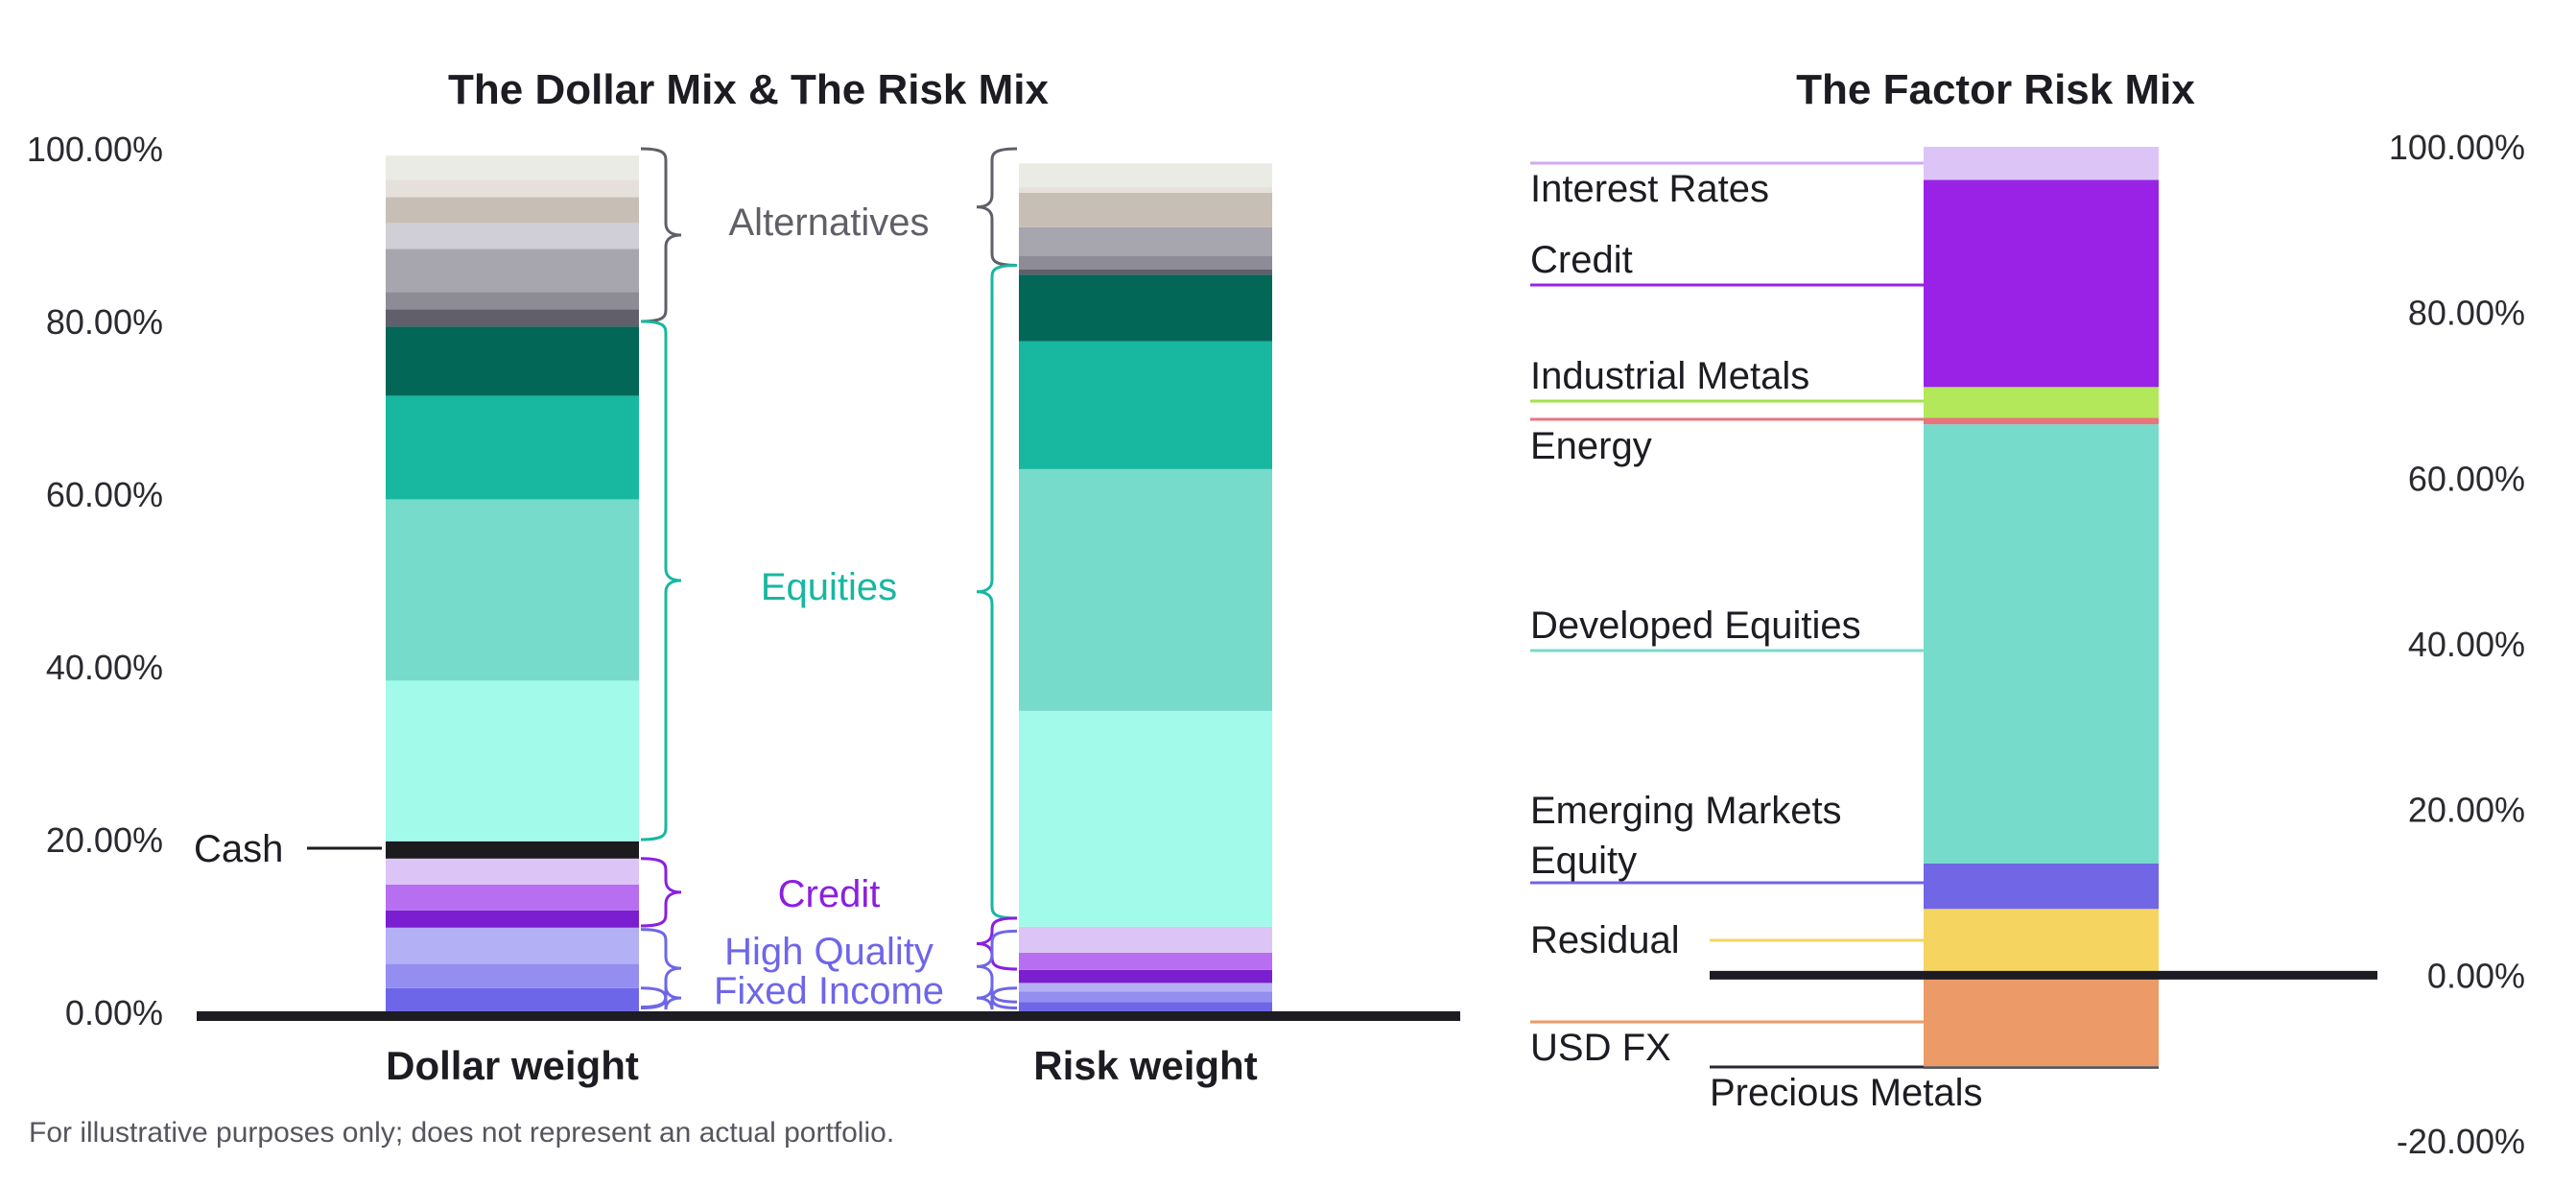 This screenshot has width=2576, height=1185. What do you see at coordinates (1601, 1048) in the screenshot?
I see `factor-label-usd-fx: USD FX` at bounding box center [1601, 1048].